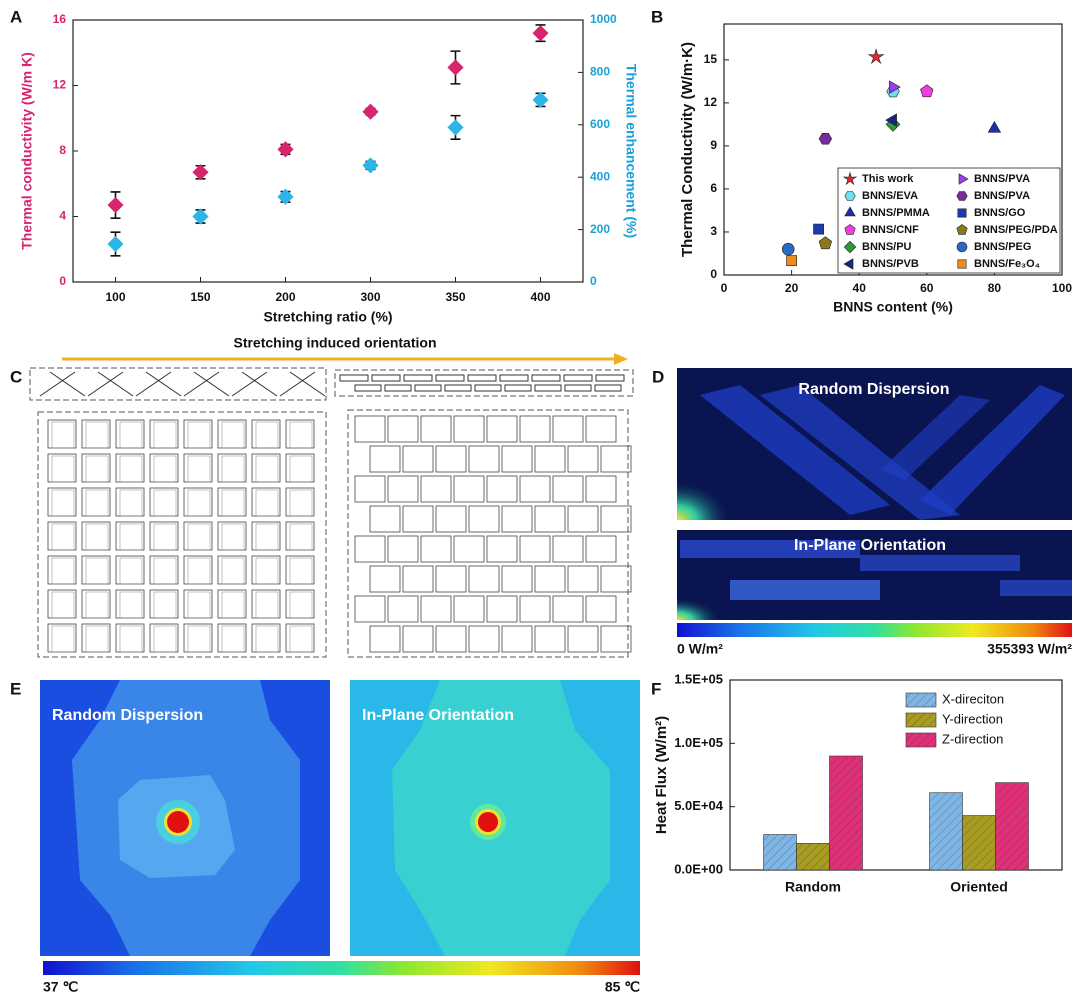 This screenshot has width=1084, height=998. I want to click on panel-label: A, so click(16, 16).